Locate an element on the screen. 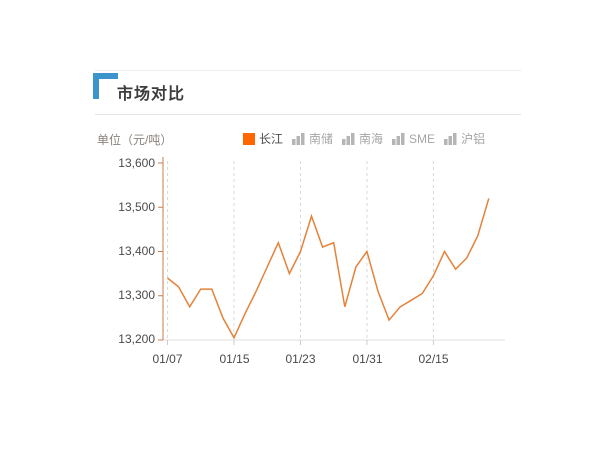 The image size is (600, 450). legend-item-label: 长江 is located at coordinates (271, 139).